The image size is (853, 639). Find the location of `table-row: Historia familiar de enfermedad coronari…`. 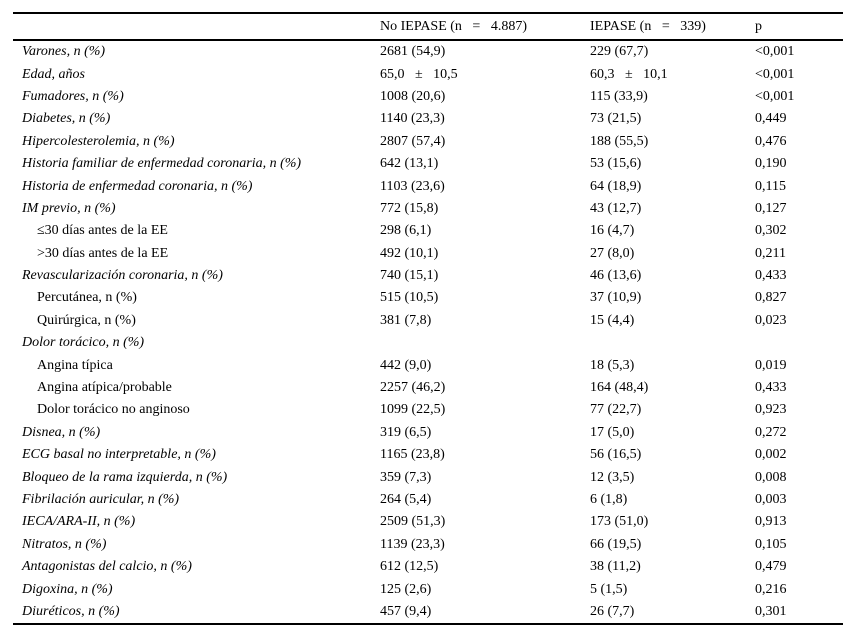

table-row: Historia familiar de enfermedad coronari… is located at coordinates (428, 164).